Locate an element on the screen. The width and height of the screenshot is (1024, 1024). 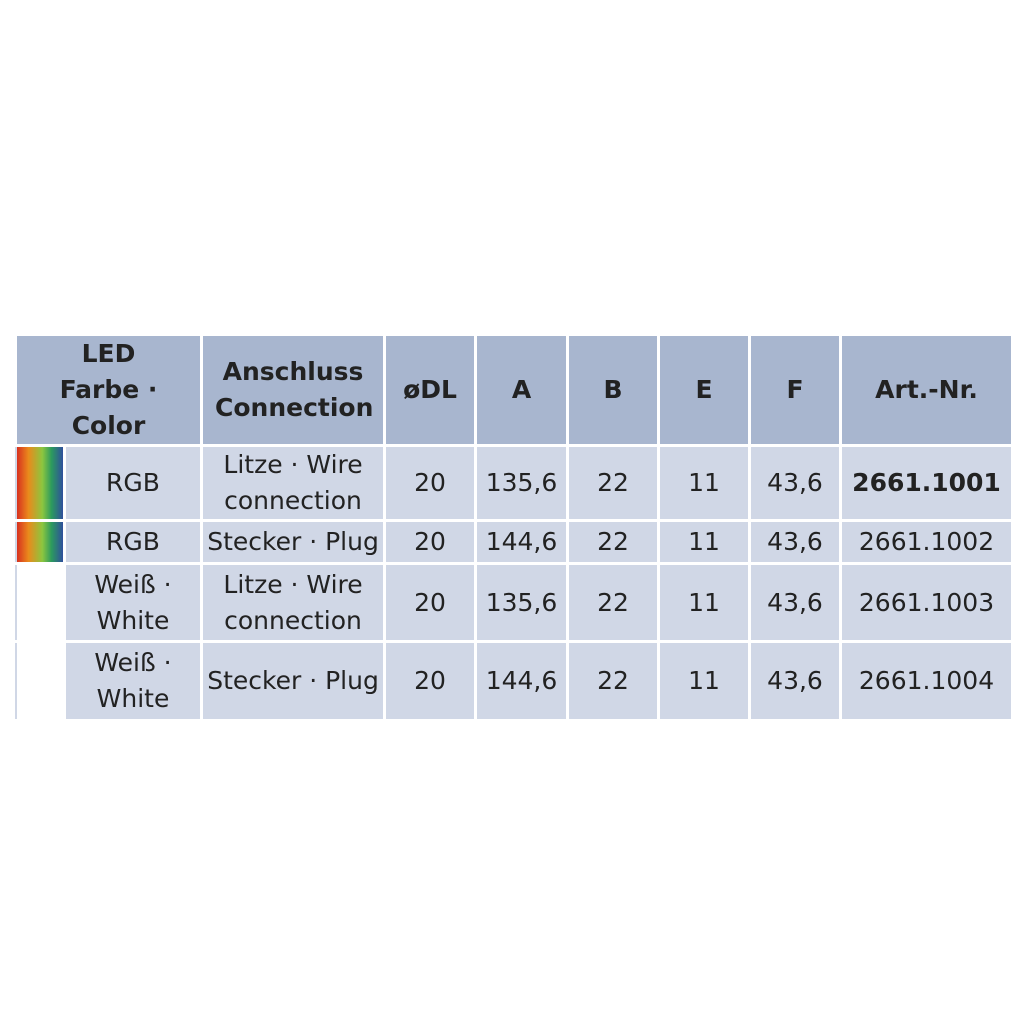
header-cell: E is located at coordinates (704, 390).